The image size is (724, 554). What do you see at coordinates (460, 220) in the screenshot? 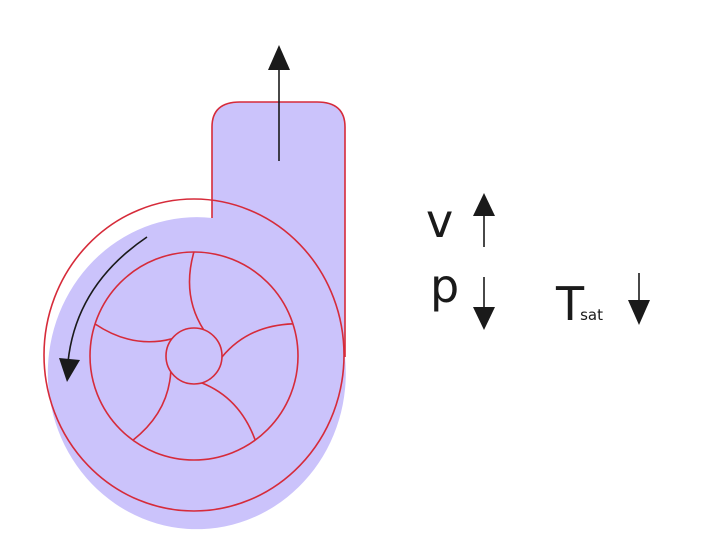
I see `velocity-indicator: v` at bounding box center [460, 220].